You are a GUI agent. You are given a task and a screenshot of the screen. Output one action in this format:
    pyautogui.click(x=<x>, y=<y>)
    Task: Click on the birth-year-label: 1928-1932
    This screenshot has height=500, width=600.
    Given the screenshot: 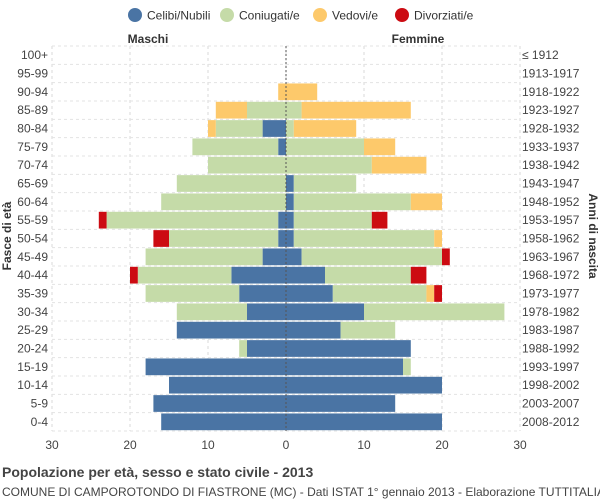 What is the action you would take?
    pyautogui.click(x=551, y=129)
    